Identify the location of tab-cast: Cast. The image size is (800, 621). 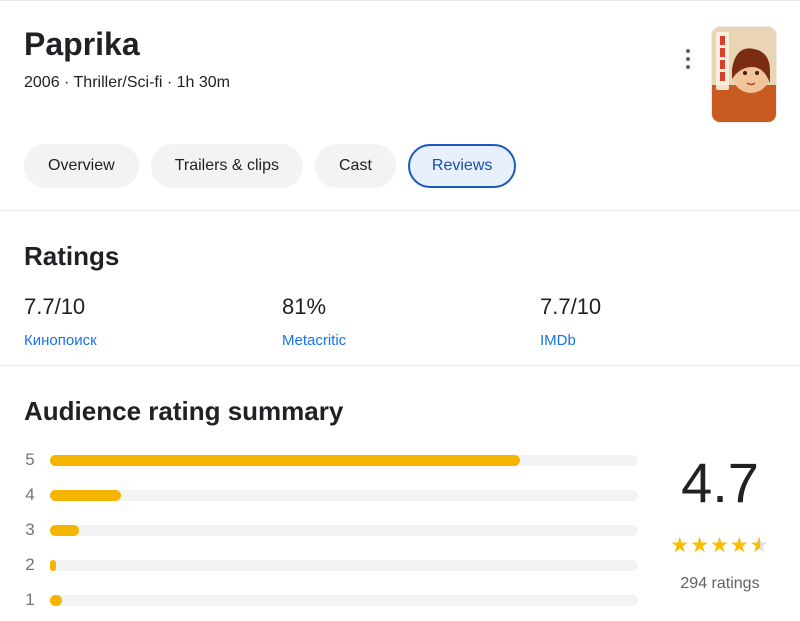
(355, 166).